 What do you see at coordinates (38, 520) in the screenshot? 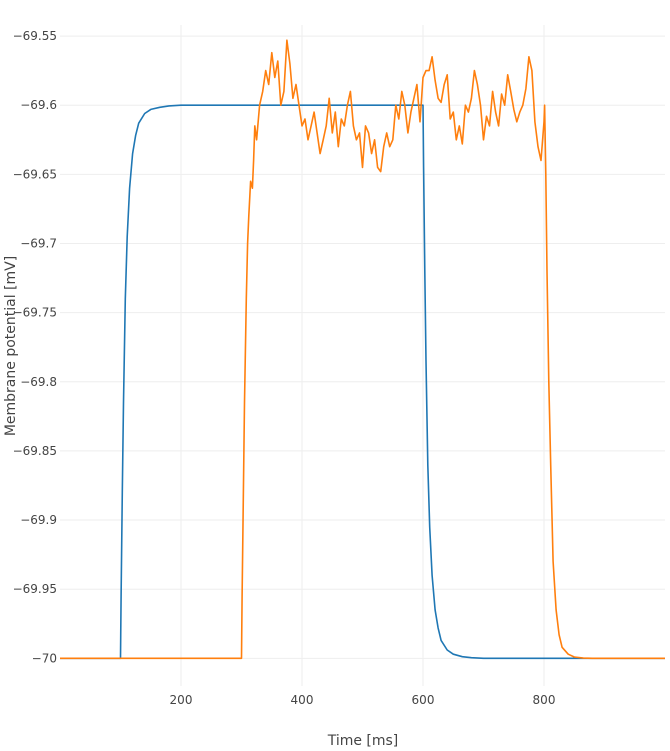
I see `y-tick-label: −69.9` at bounding box center [38, 520].